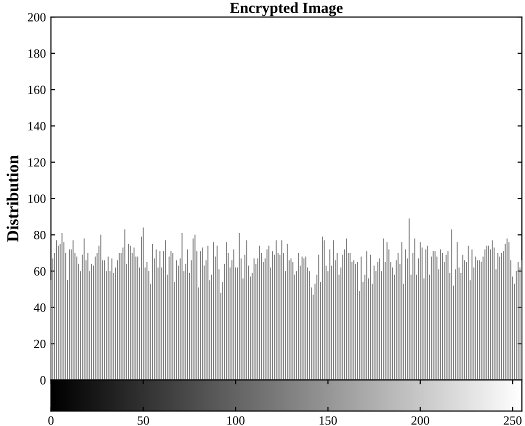 The image size is (525, 426). What do you see at coordinates (513, 420) in the screenshot?
I see `x-tick-label: 250` at bounding box center [513, 420].